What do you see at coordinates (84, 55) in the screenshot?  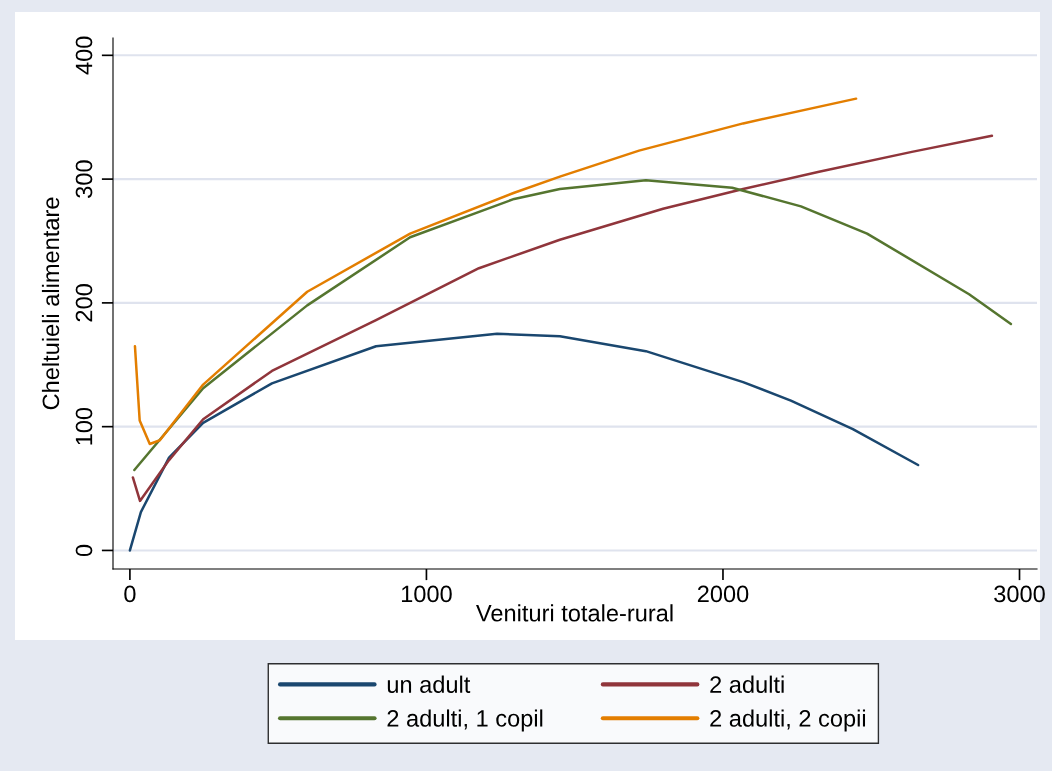 I see `y-tick-label: 400` at bounding box center [84, 55].